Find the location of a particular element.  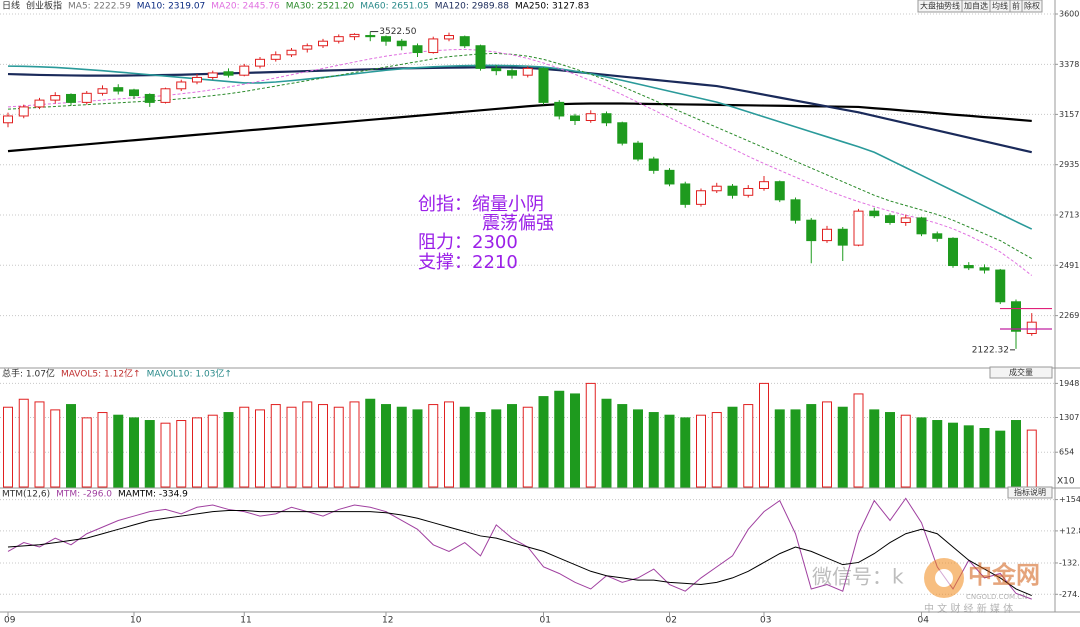

max-label: 3522.50 is located at coordinates (397, 32).